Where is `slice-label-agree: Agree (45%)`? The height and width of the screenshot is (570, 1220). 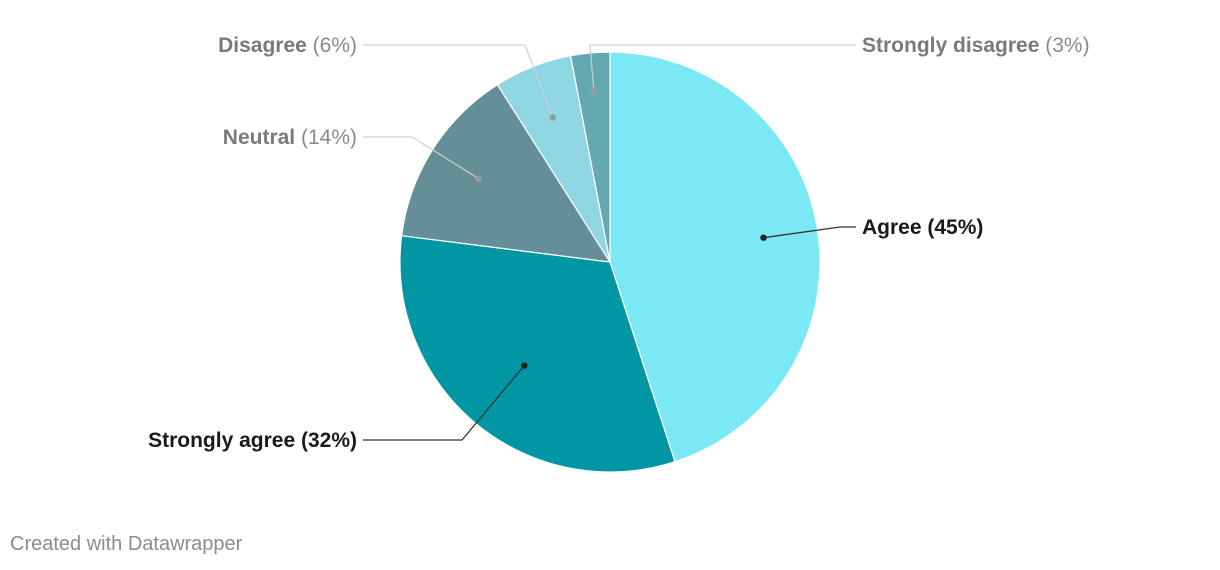
slice-label-agree: Agree (45%) is located at coordinates (922, 227).